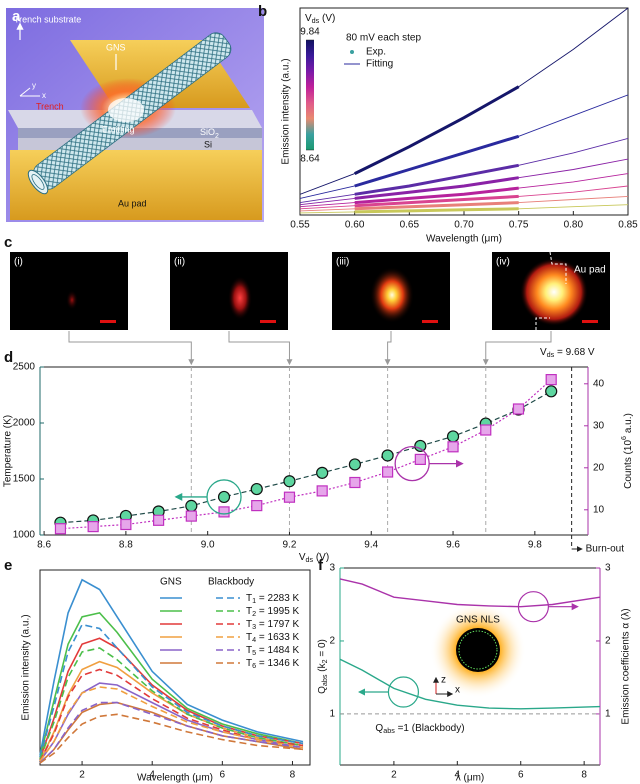 This screenshot has height=784, width=640. Describe the element at coordinates (273, 664) in the screenshot. I see `legend-label: T6 = 1346 K` at that location.